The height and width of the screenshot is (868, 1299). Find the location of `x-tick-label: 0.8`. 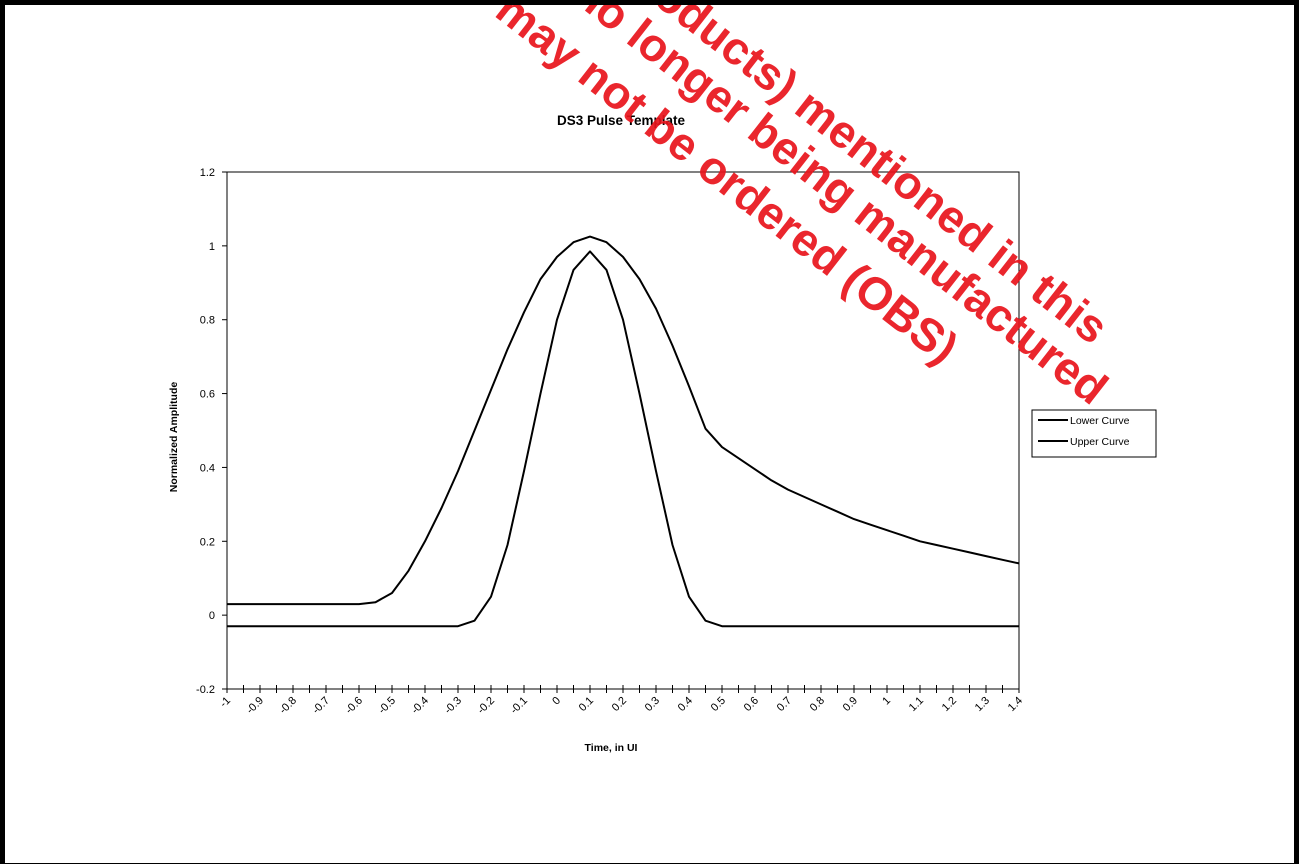

x-tick-label: 0.8 is located at coordinates (817, 704).